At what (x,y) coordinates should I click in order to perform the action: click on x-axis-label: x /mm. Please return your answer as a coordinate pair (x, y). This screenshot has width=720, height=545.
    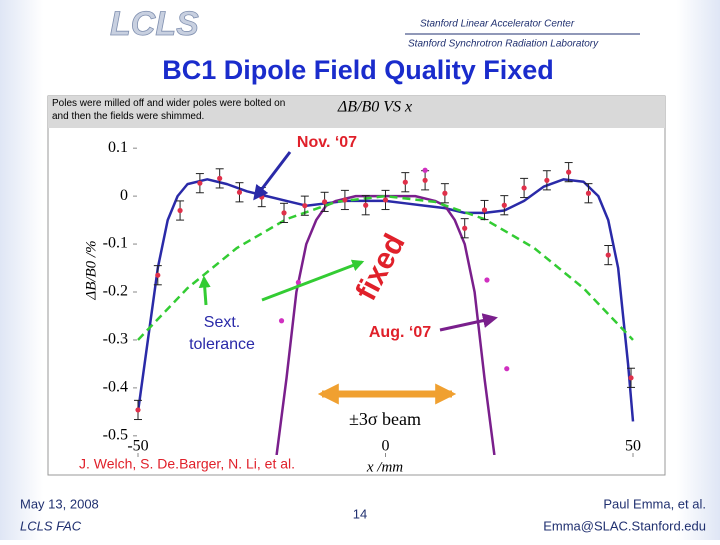
    Looking at the image, I should click on (384, 467).